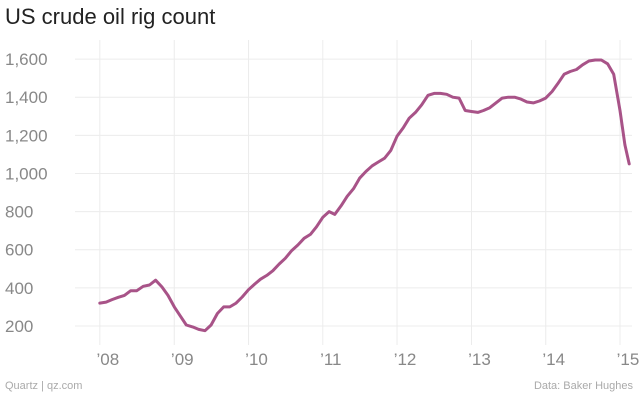  What do you see at coordinates (26, 173) in the screenshot?
I see `y-tick-label: 1,000` at bounding box center [26, 173].